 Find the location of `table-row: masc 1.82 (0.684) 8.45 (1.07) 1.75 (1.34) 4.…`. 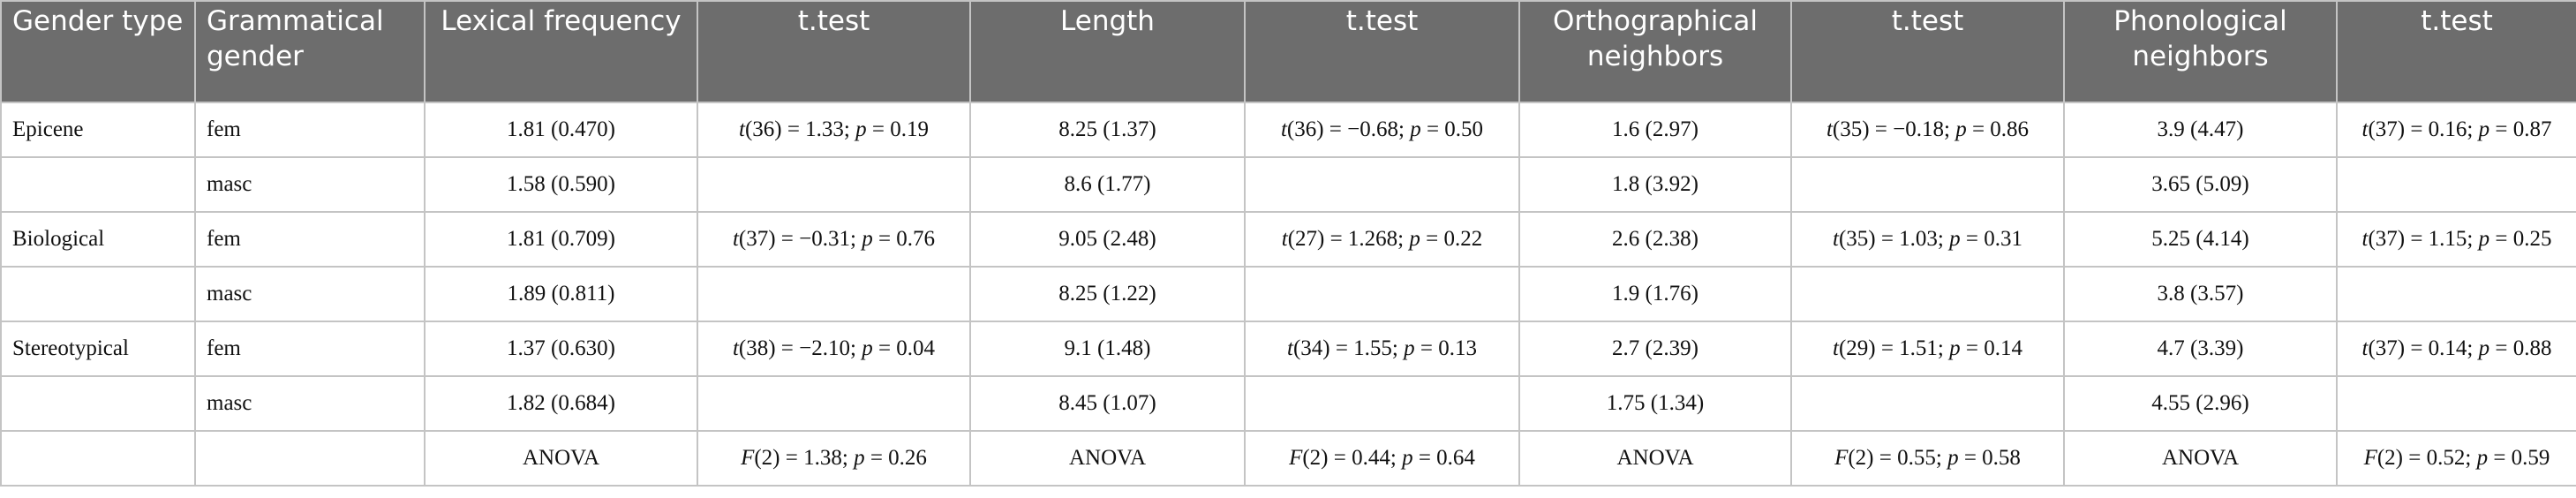

table-row: masc 1.82 (0.684) 8.45 (1.07) 1.75 (1.34) 4.… is located at coordinates (1288, 404).